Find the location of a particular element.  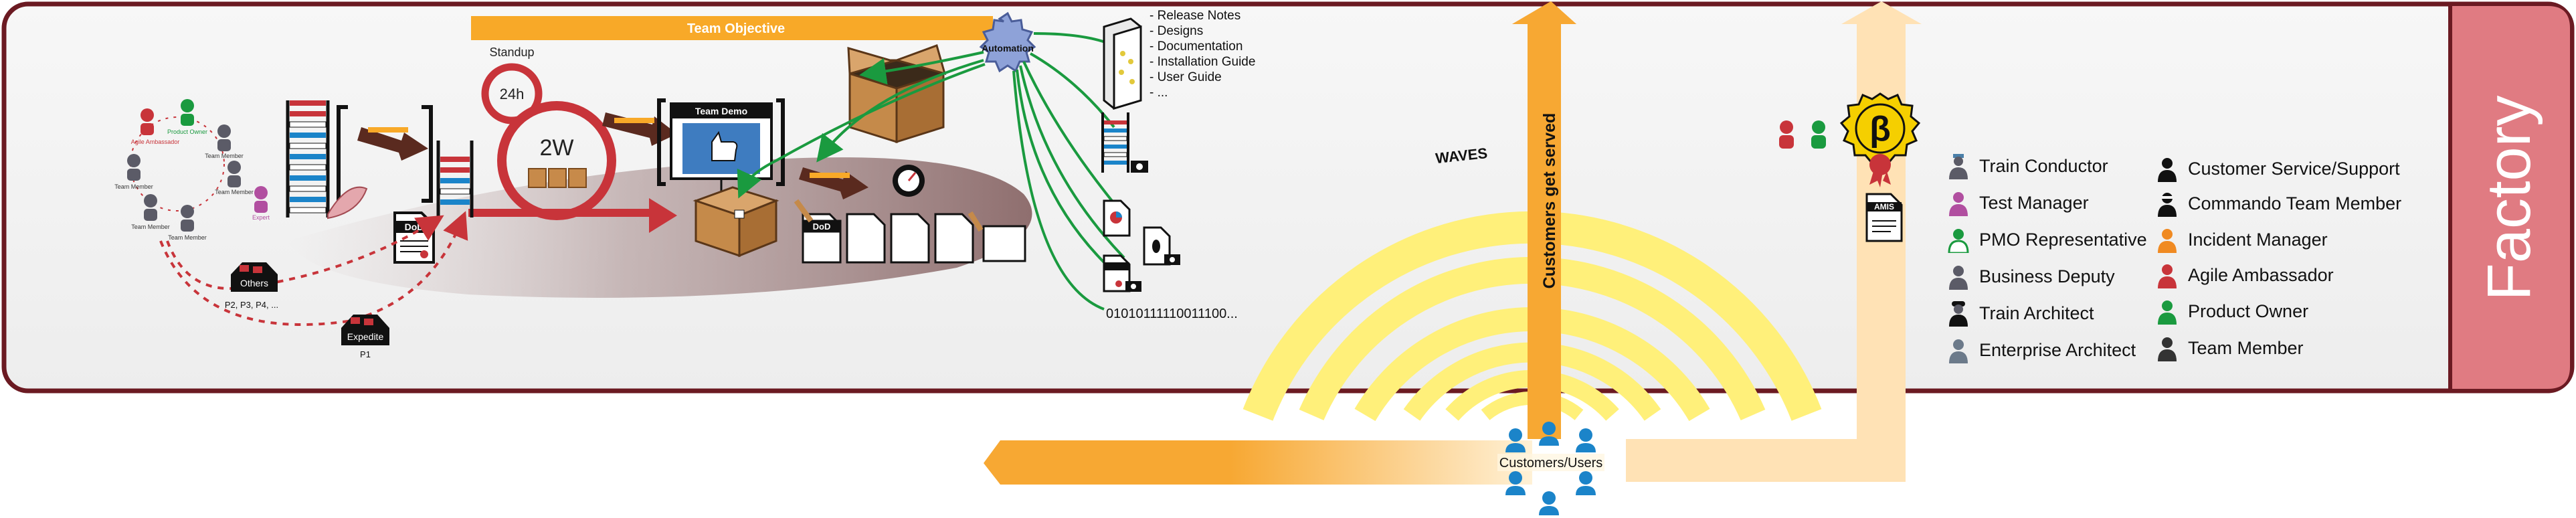

factory-band is located at coordinates (2510, 197).